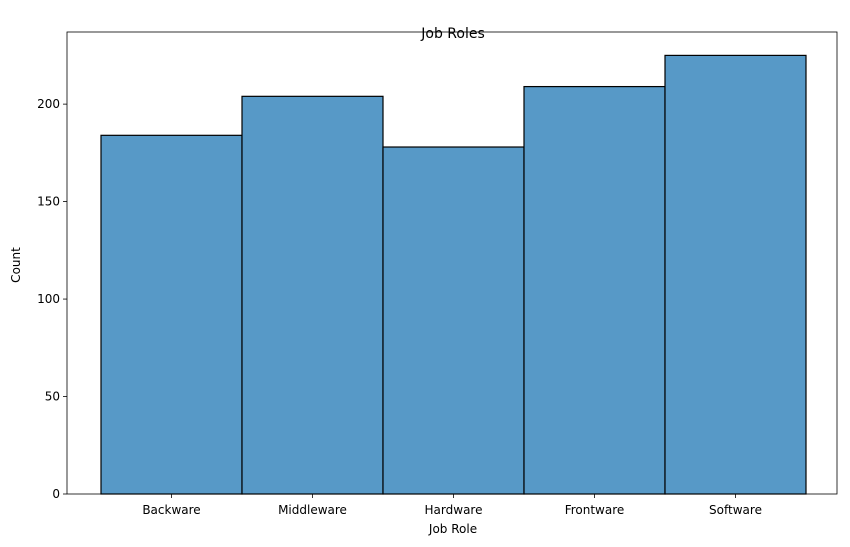 Image resolution: width=850 pixels, height=547 pixels. What do you see at coordinates (16, 265) in the screenshot?
I see `y-axis-label: Count` at bounding box center [16, 265].